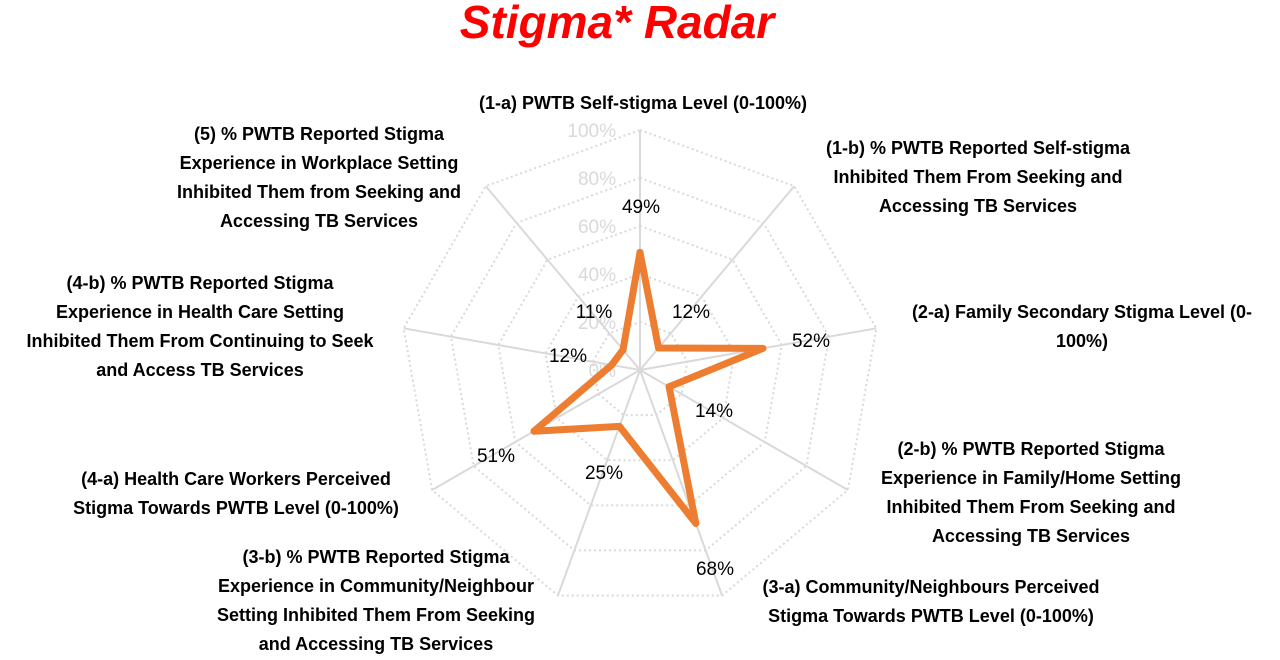 The height and width of the screenshot is (660, 1280). Describe the element at coordinates (594, 312) in the screenshot. I see `data-label: 11%` at that location.